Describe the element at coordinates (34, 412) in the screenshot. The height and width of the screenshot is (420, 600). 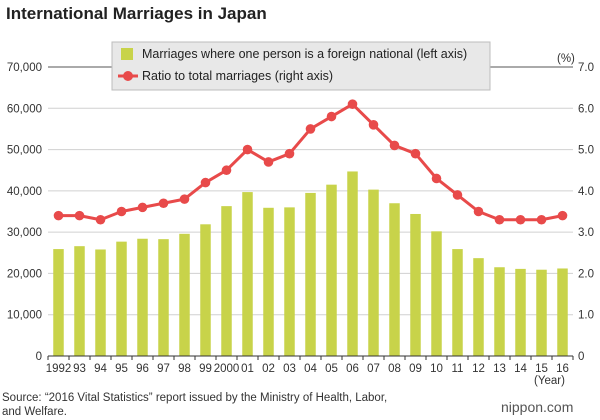
I see `source-line-2: and Welfare.` at that location.